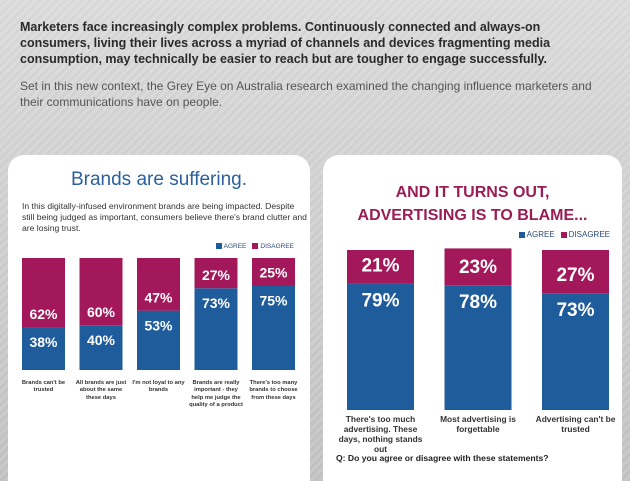 This screenshot has height=481, width=630. I want to click on value-label: 23%, so click(478, 267).